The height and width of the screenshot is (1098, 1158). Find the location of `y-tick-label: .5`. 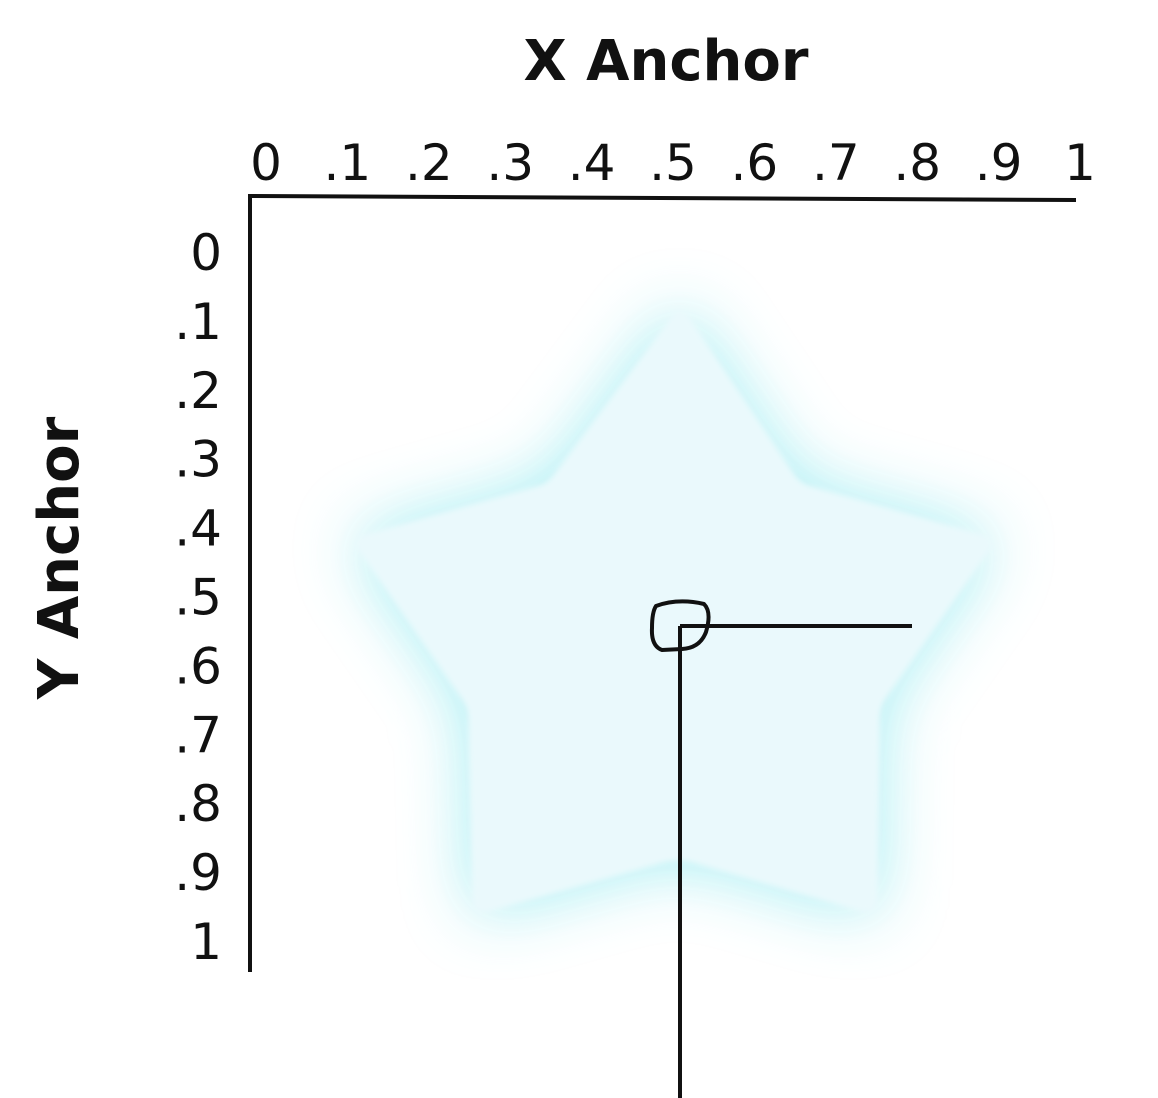

y-tick-label: .5 is located at coordinates (198, 598).